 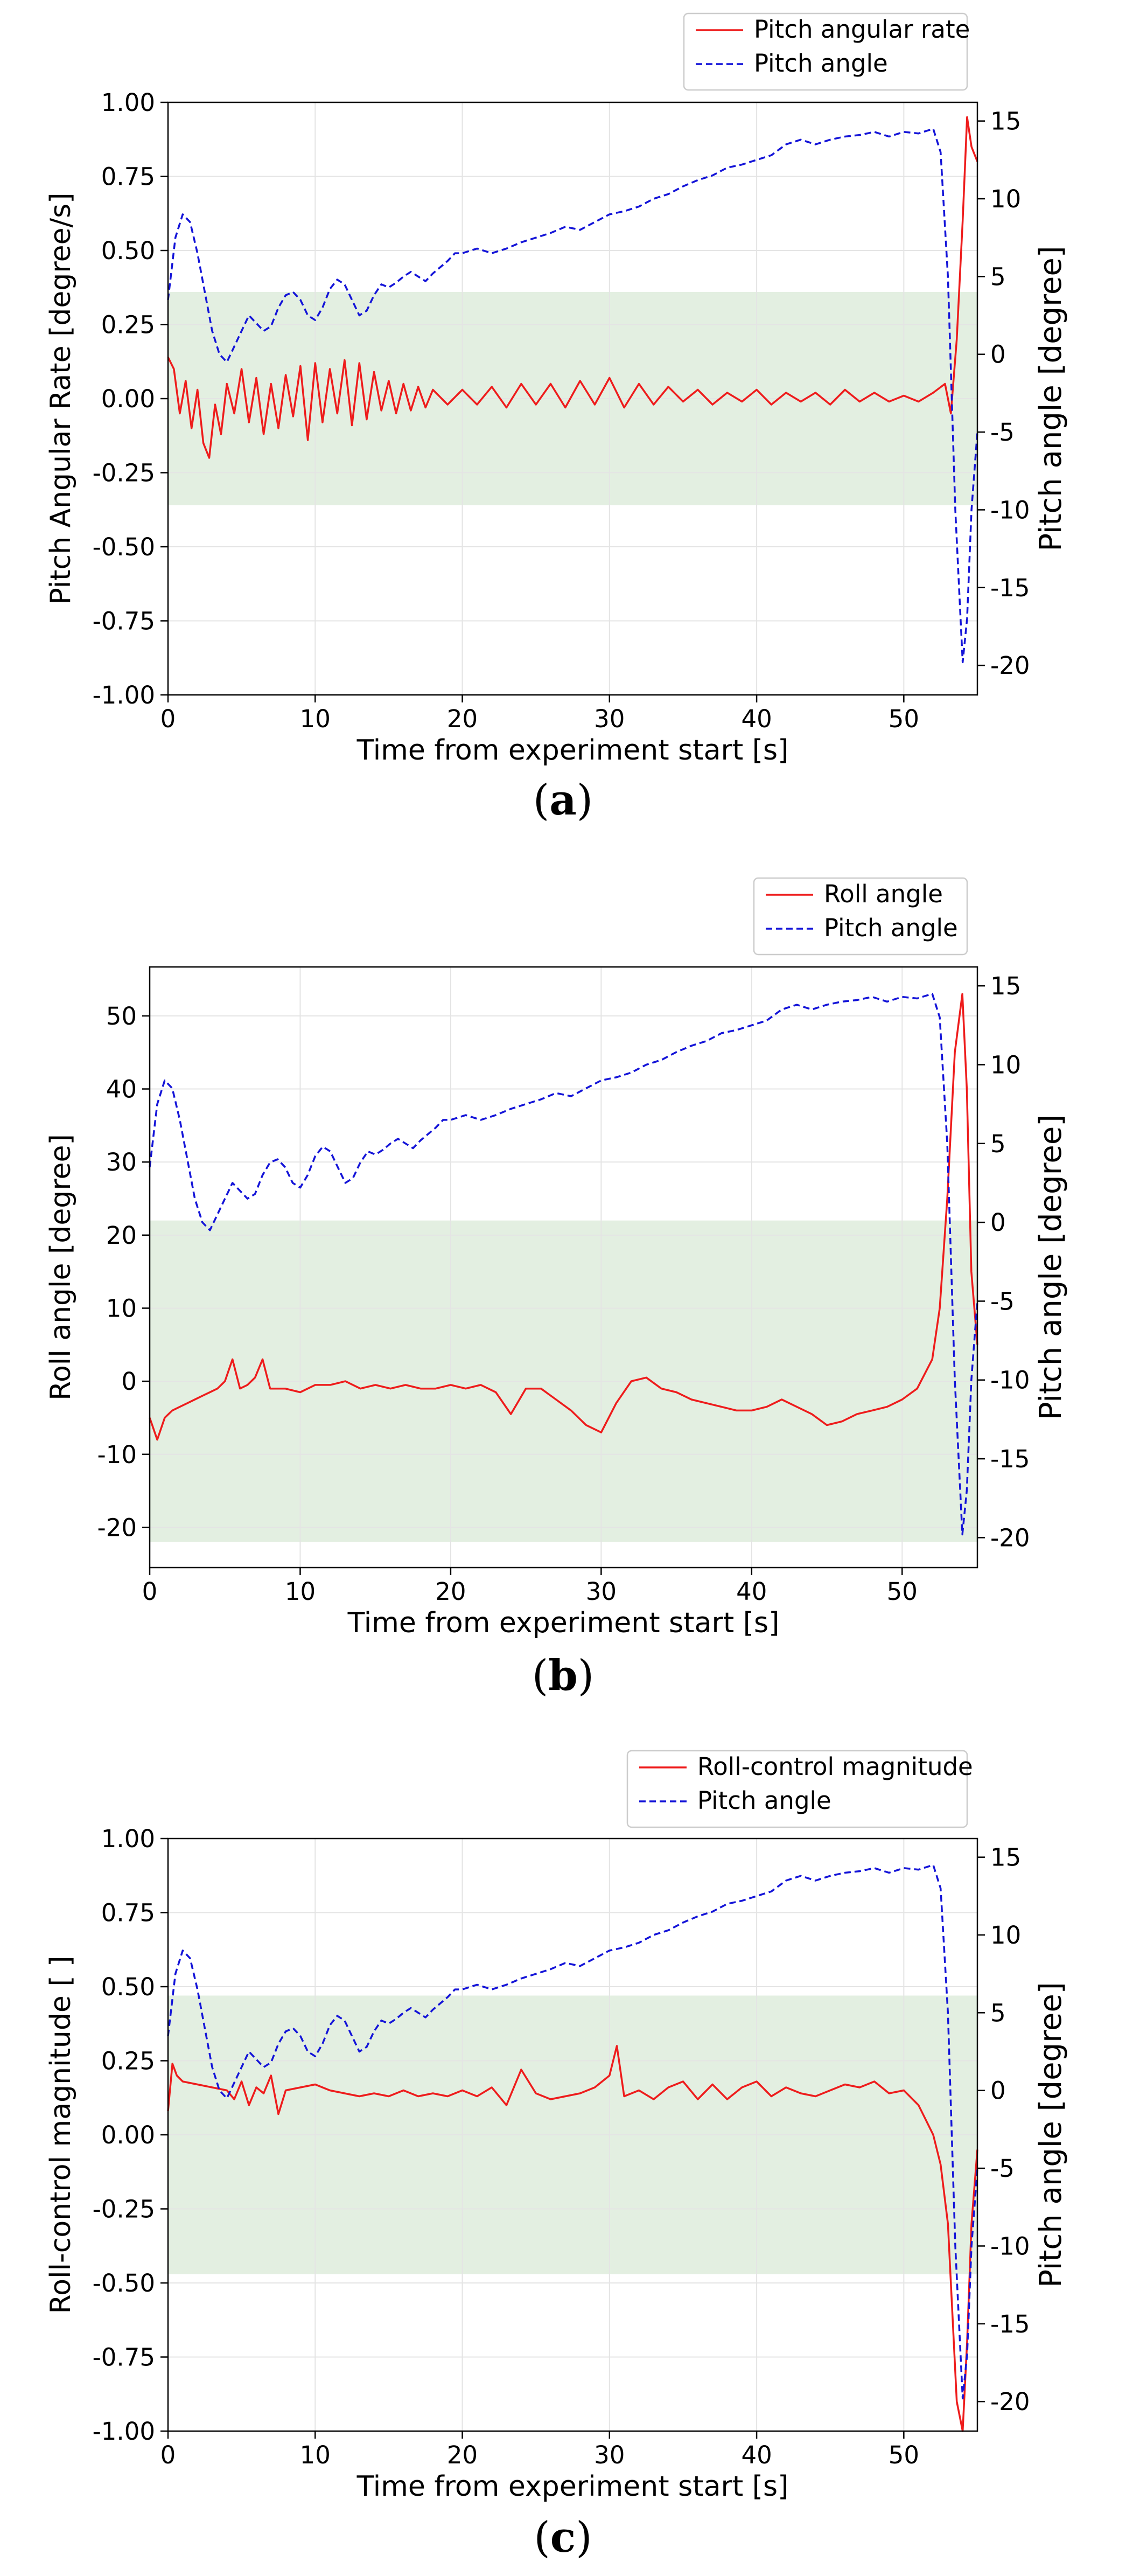 What do you see at coordinates (563, 1676) in the screenshot?
I see `caption-b: (b)` at bounding box center [563, 1676].